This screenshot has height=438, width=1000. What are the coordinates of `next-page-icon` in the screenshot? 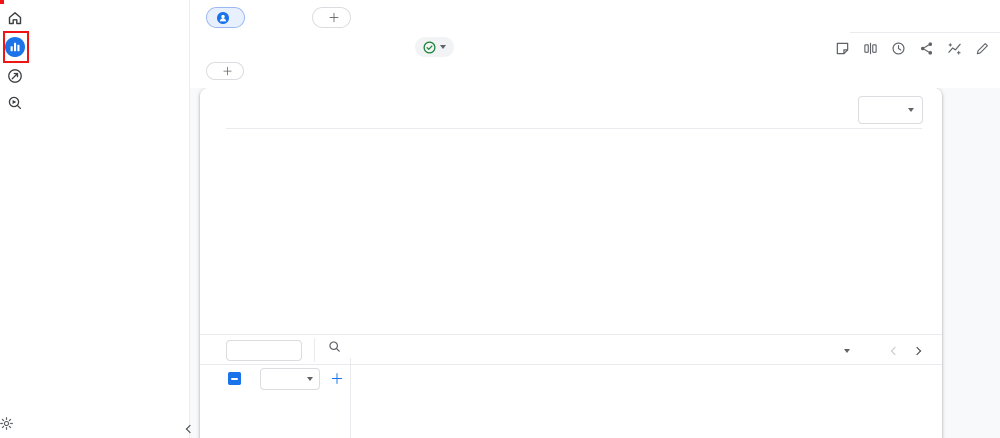 It's located at (917, 350).